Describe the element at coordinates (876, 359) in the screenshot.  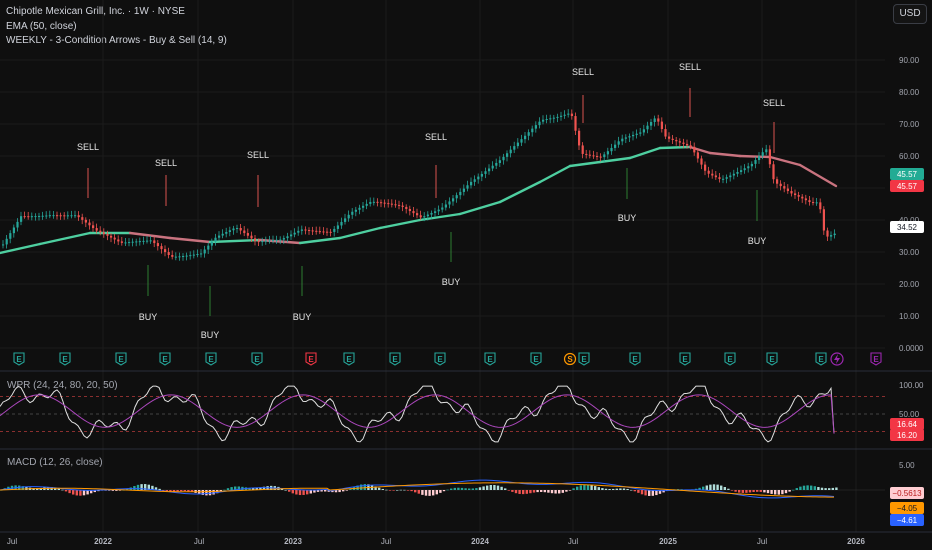
I see `upcoming-earnings-badge: E` at that location.